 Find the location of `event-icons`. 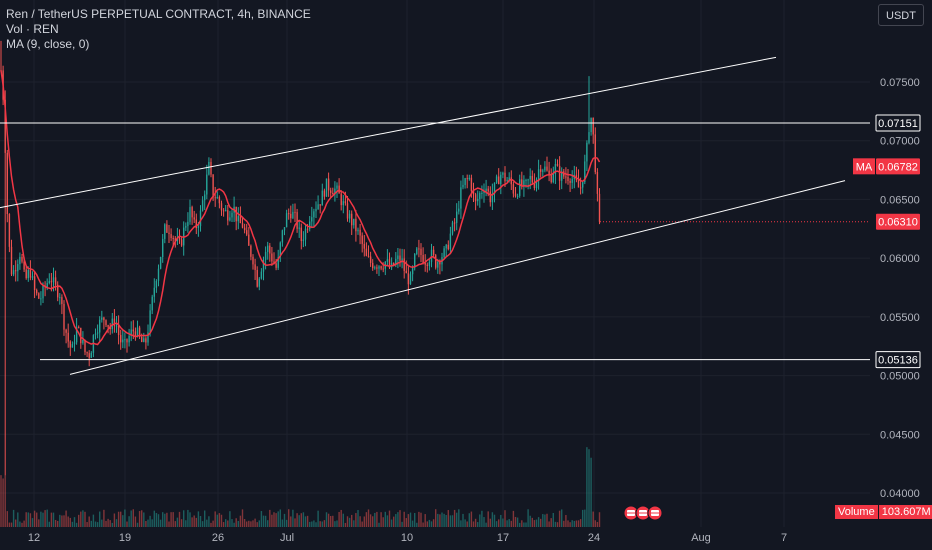

event-icons is located at coordinates (643, 513).